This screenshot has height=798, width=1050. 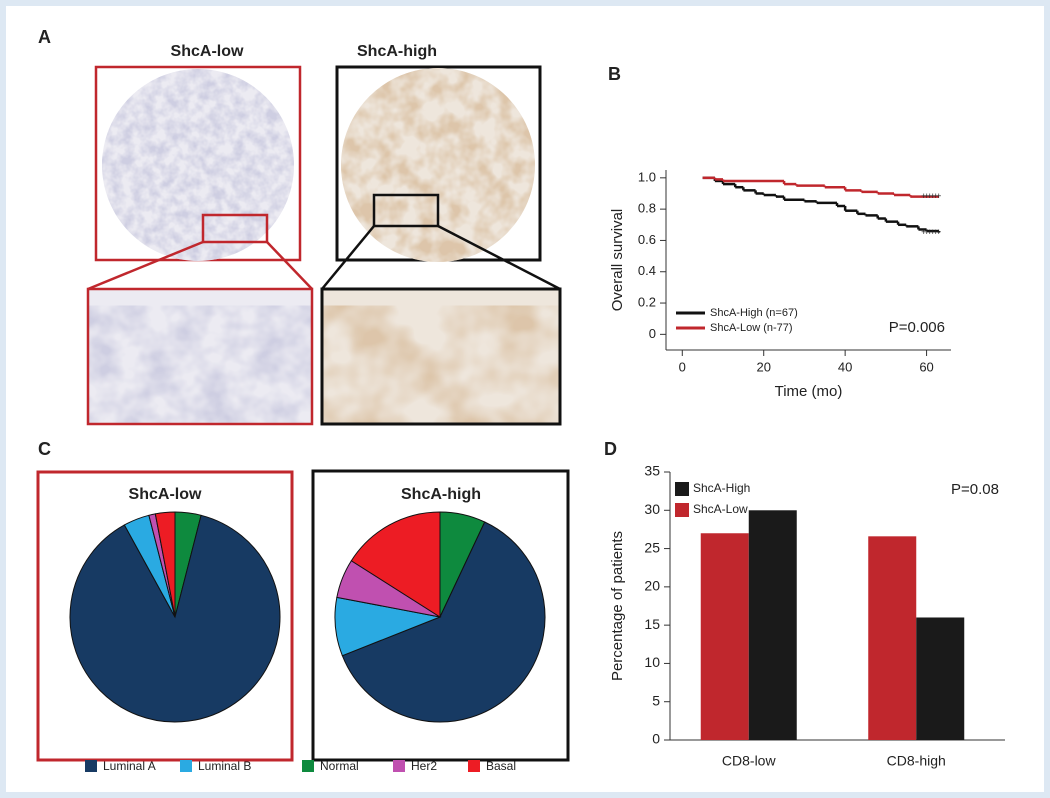 What do you see at coordinates (975, 489) in the screenshot?
I see `annotation: P=0.08` at bounding box center [975, 489].